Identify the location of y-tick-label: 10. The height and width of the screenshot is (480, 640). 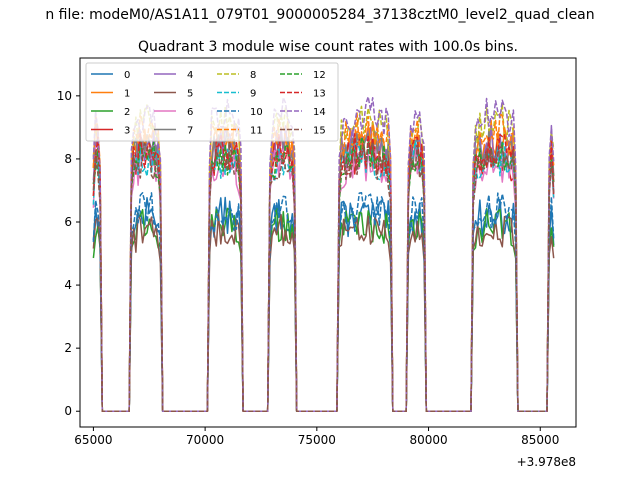
(64, 96).